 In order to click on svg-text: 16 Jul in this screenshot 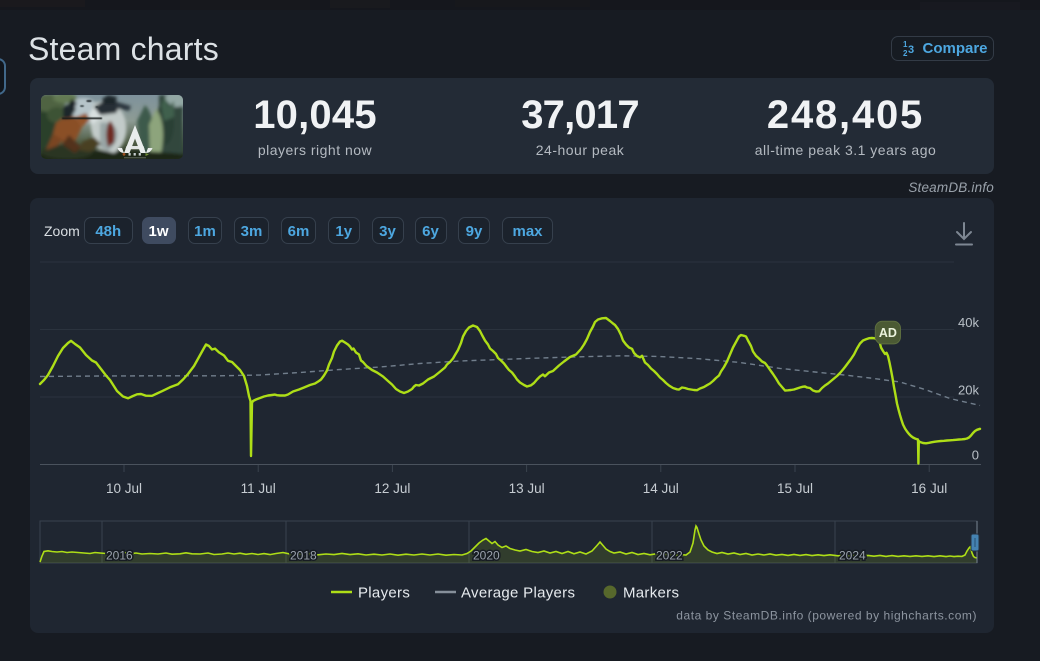, I will do `click(929, 488)`.